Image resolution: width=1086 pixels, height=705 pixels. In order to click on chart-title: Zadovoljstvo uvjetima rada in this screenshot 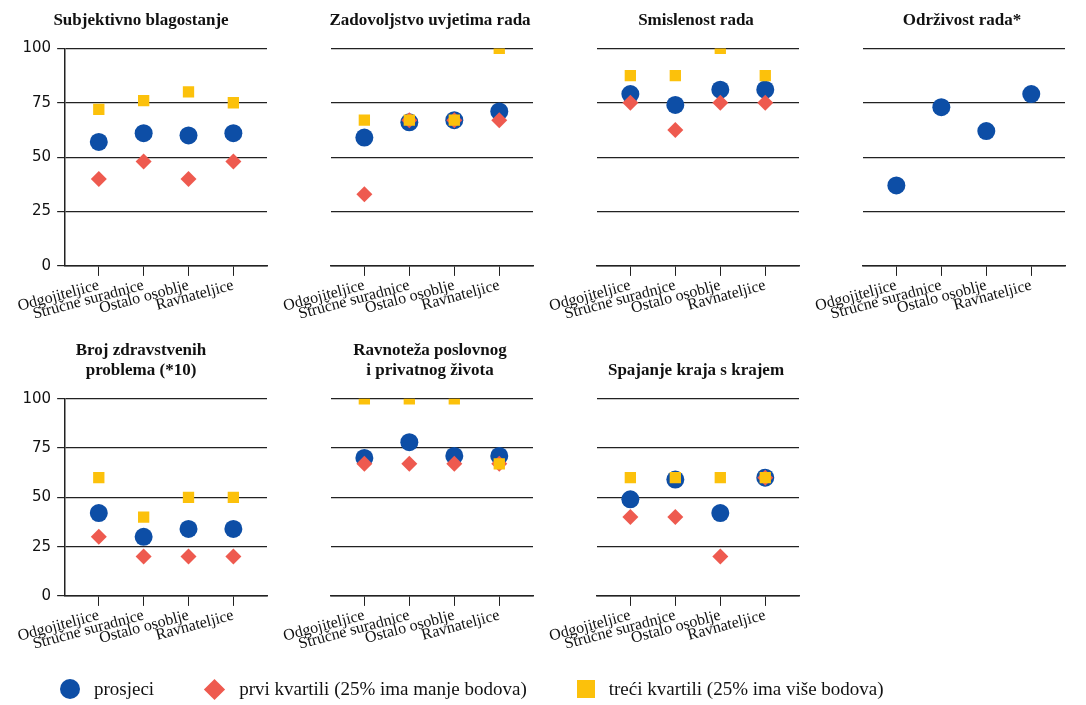, I will do `click(430, 19)`.